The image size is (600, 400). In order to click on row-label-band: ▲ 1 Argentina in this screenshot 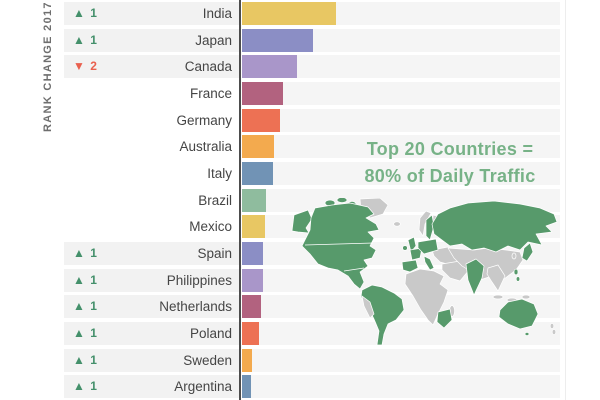, I will do `click(152, 387)`.